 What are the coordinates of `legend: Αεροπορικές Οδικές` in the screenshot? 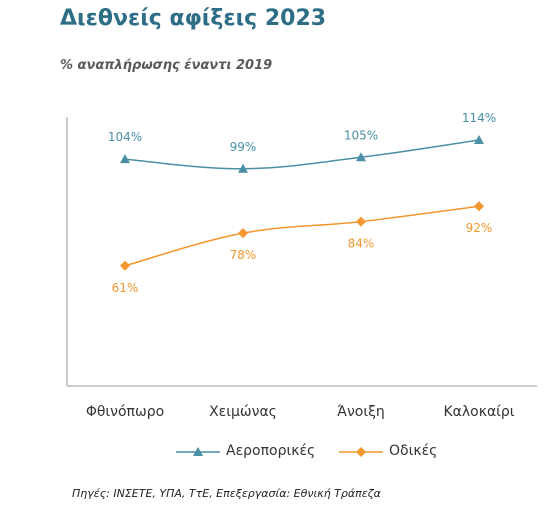 It's located at (274, 452).